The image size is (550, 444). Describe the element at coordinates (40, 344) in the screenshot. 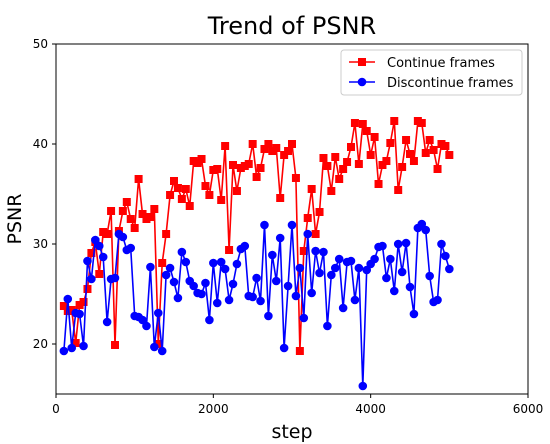

I see `y-tick-label: 20` at that location.